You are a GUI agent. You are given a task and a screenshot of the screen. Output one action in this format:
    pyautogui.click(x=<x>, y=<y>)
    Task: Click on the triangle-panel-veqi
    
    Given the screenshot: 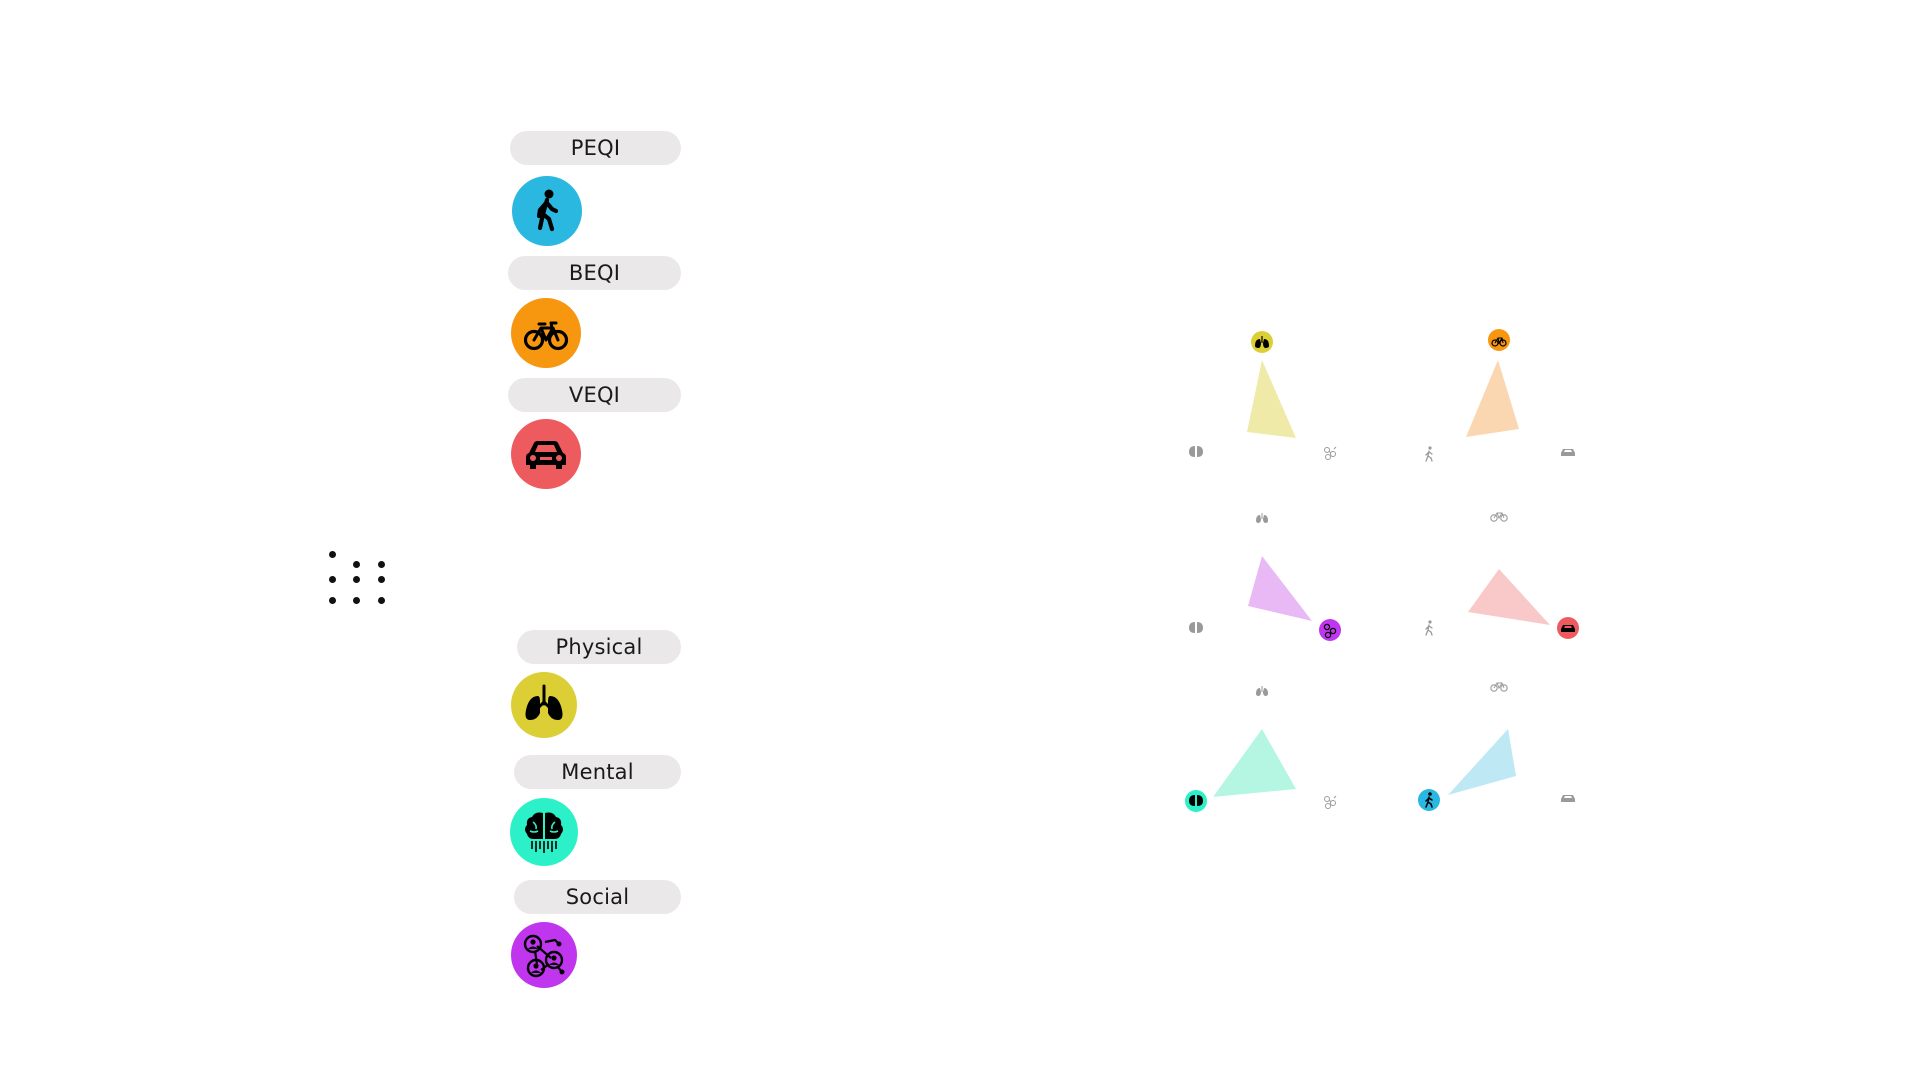 What is the action you would take?
    pyautogui.click(x=1502, y=575)
    